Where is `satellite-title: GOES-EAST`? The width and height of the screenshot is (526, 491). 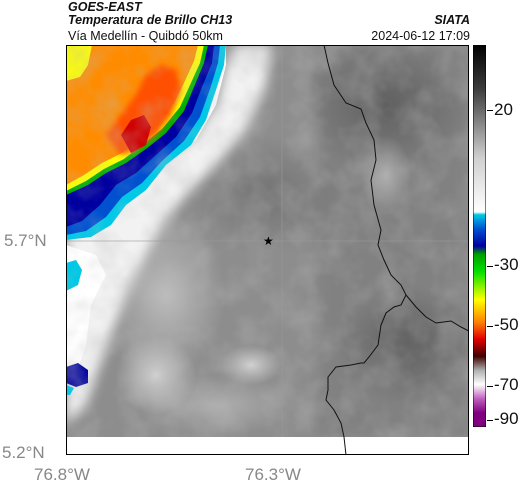
satellite-title: GOES-EAST is located at coordinates (105, 7).